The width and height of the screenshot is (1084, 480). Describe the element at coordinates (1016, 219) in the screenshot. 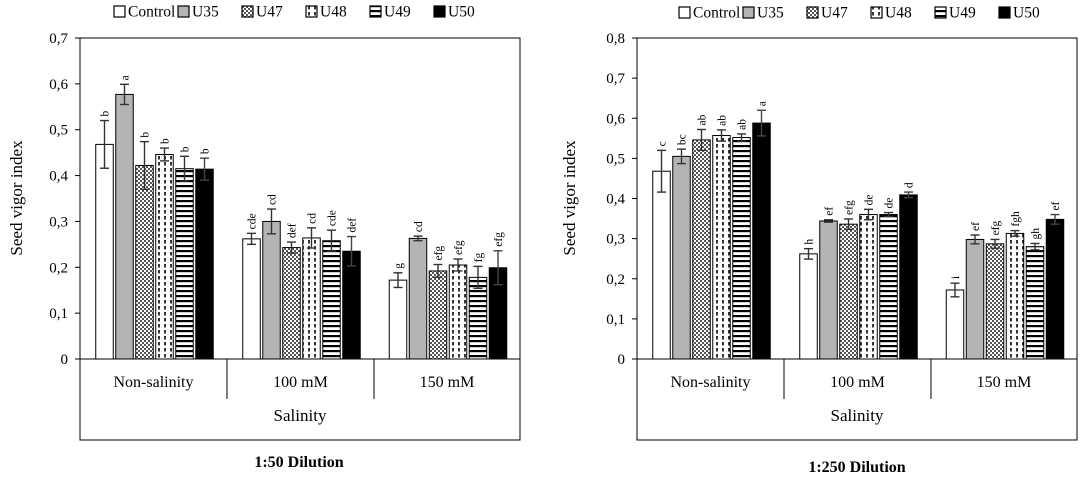

I see `significance-letter: fgh` at that location.